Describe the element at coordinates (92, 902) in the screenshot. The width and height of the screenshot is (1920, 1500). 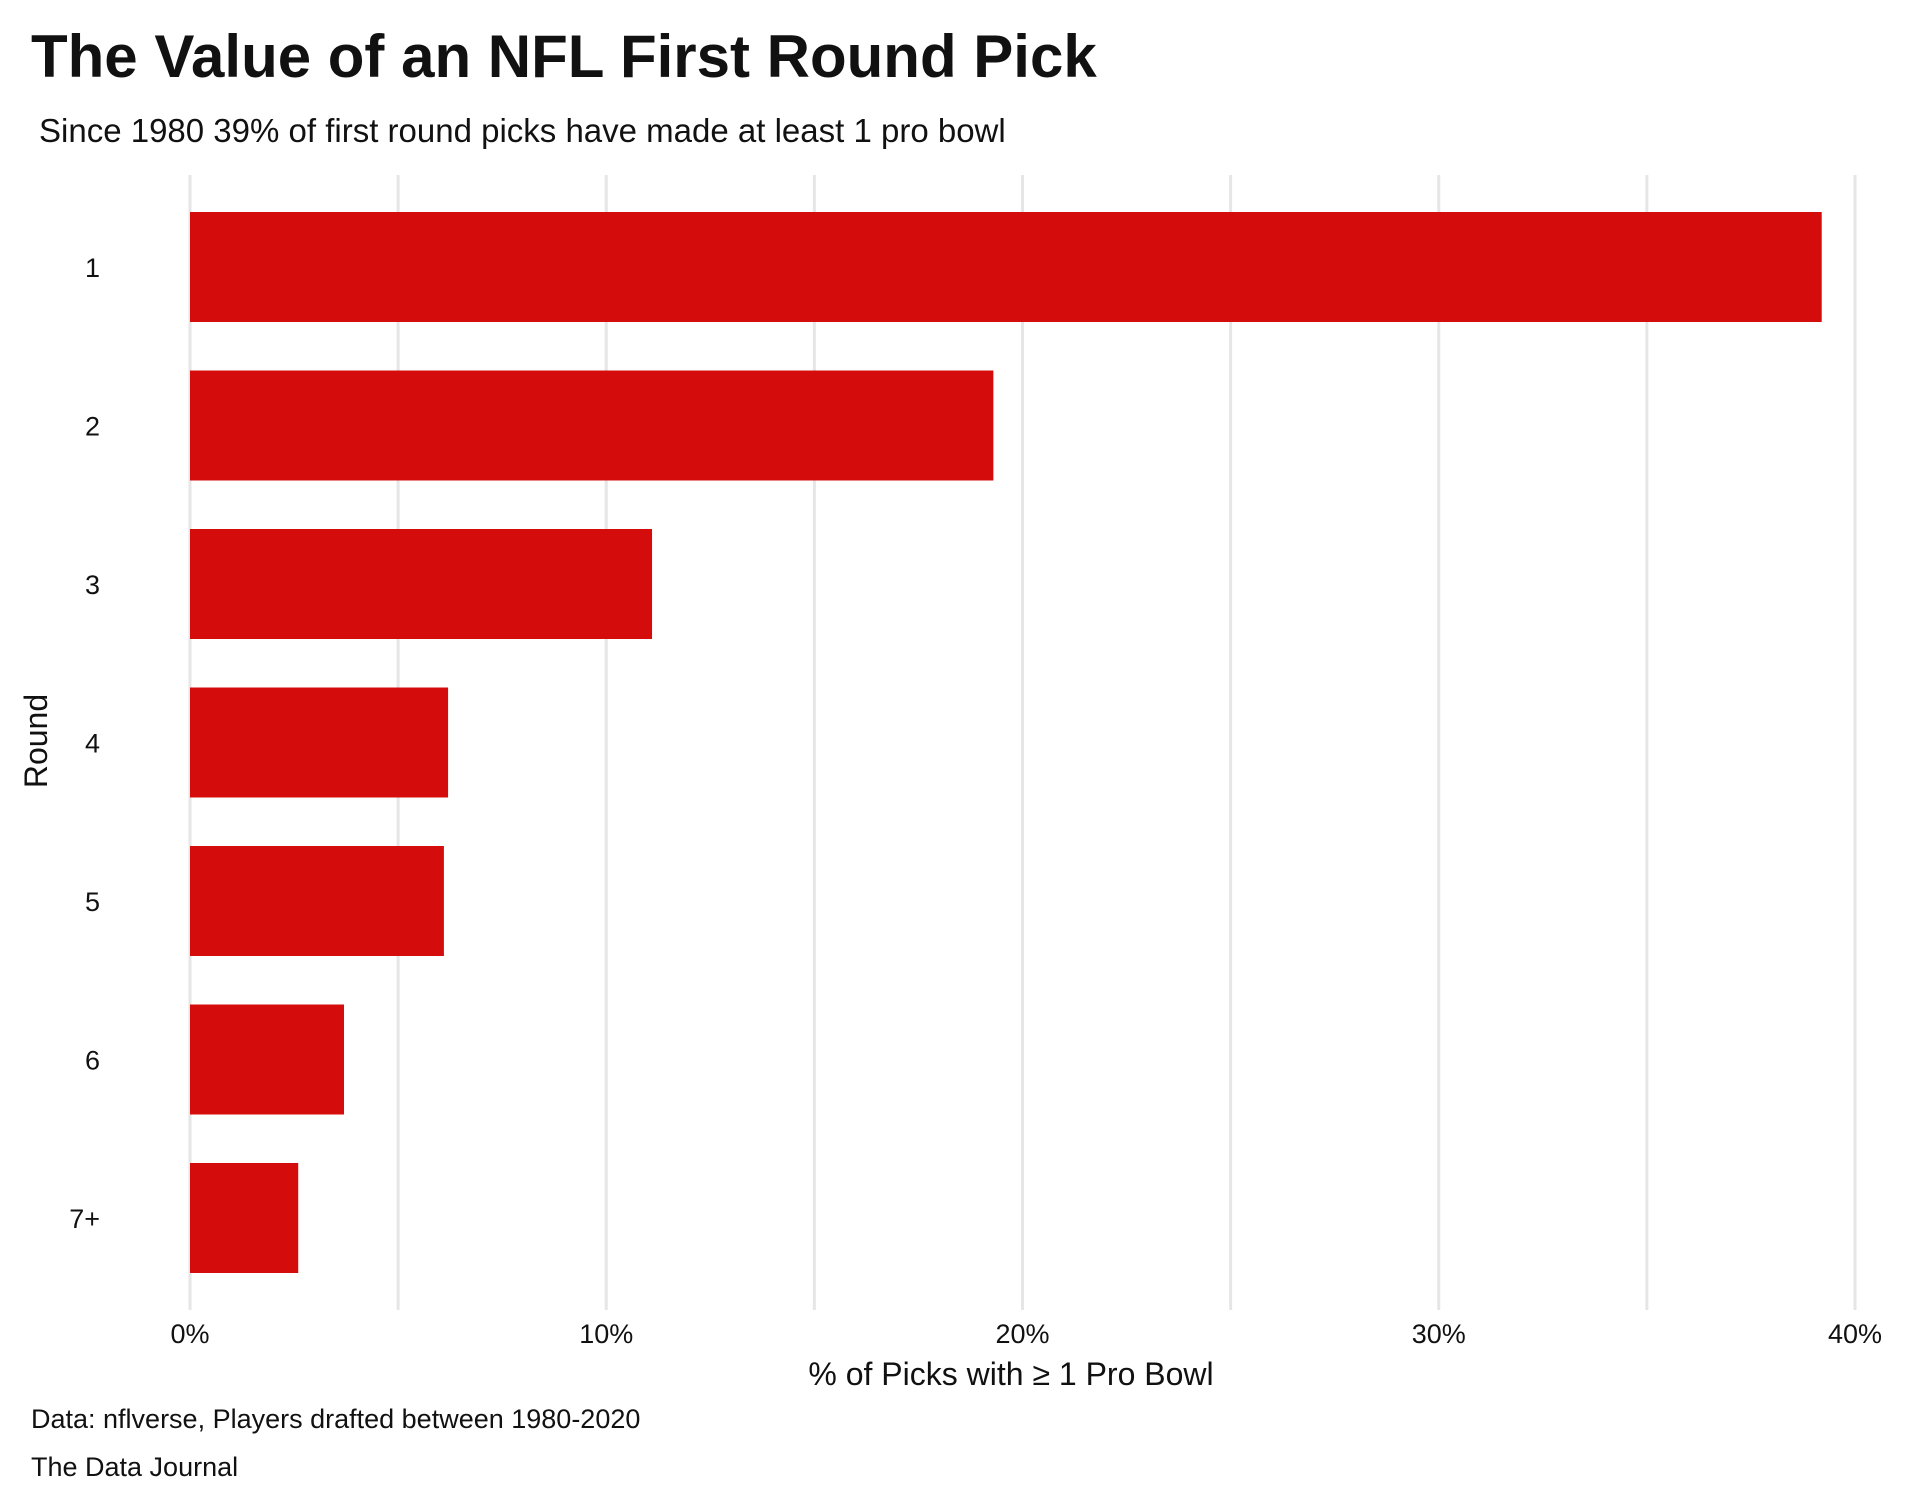
I see `y-tick-label: 5` at that location.